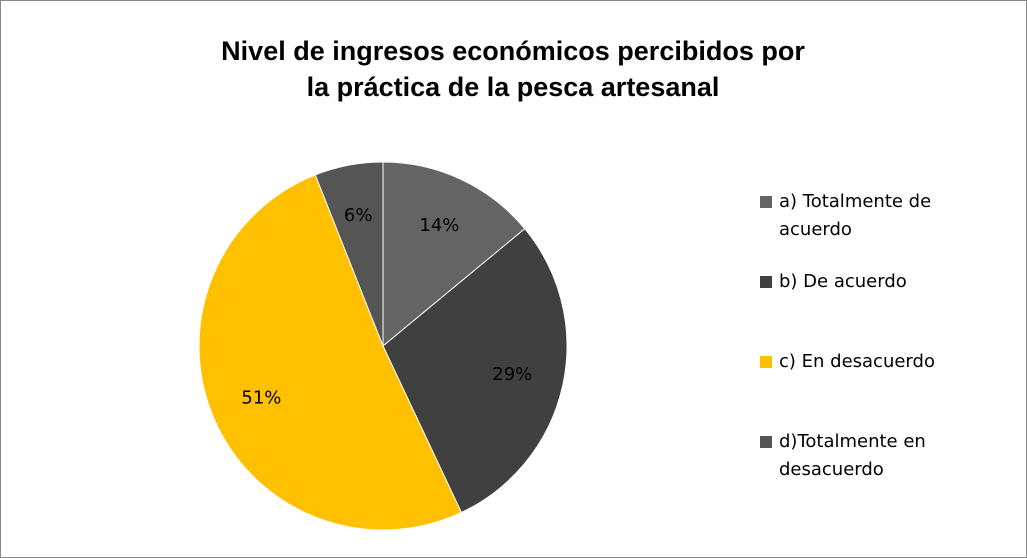 The width and height of the screenshot is (1027, 558). What do you see at coordinates (857, 361) in the screenshot?
I see `legend-label: c) En desacuerdo` at bounding box center [857, 361].